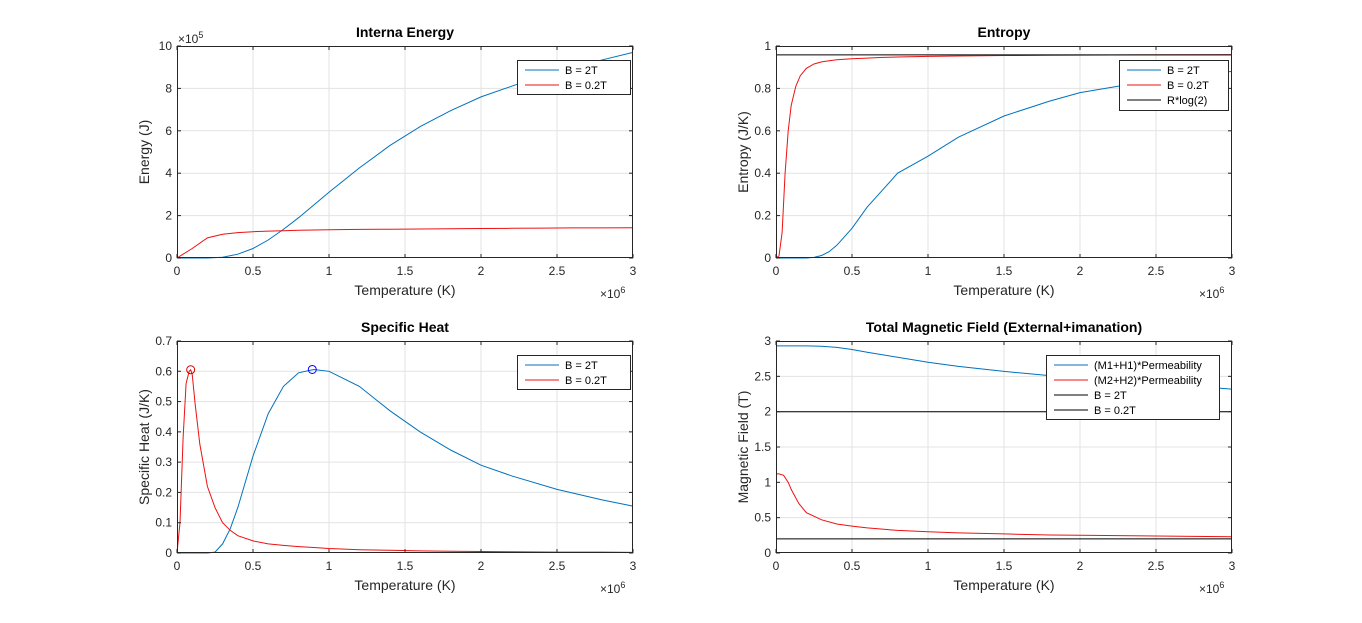  I want to click on y-tick-label: 6, so click(168, 131).